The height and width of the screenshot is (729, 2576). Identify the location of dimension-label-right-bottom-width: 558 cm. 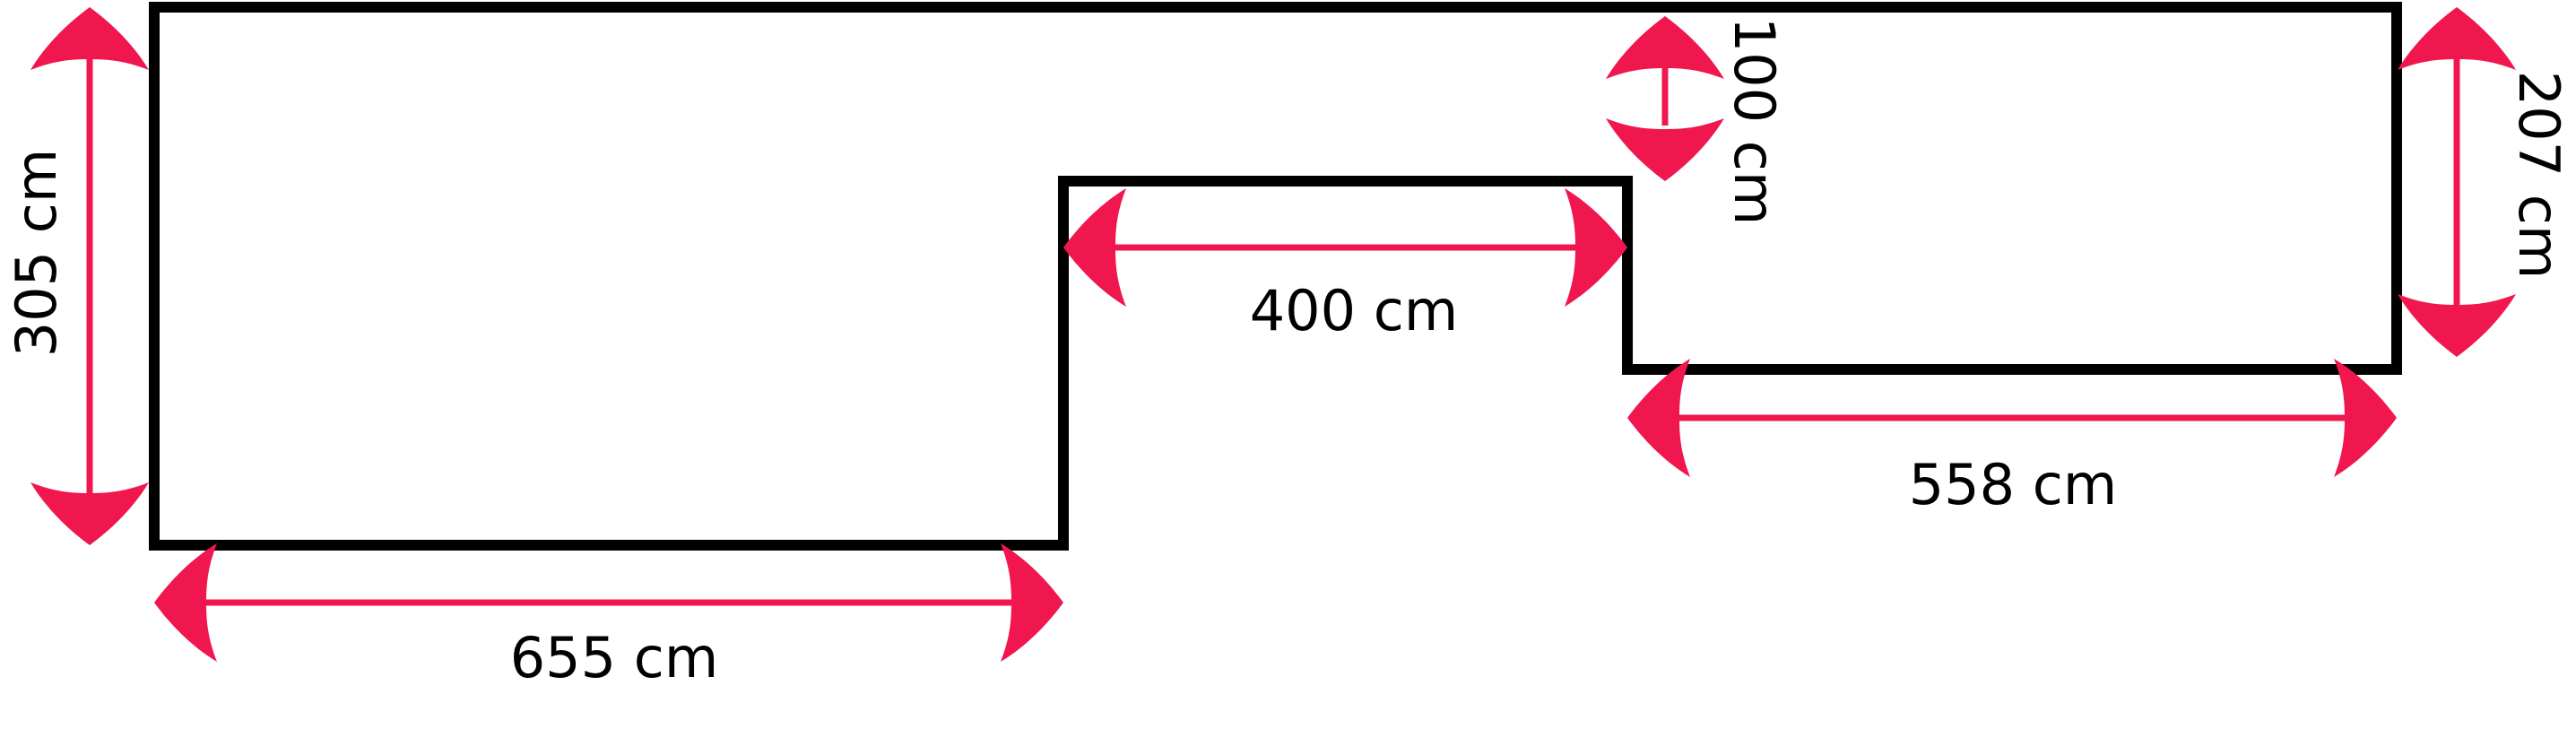
(2013, 484).